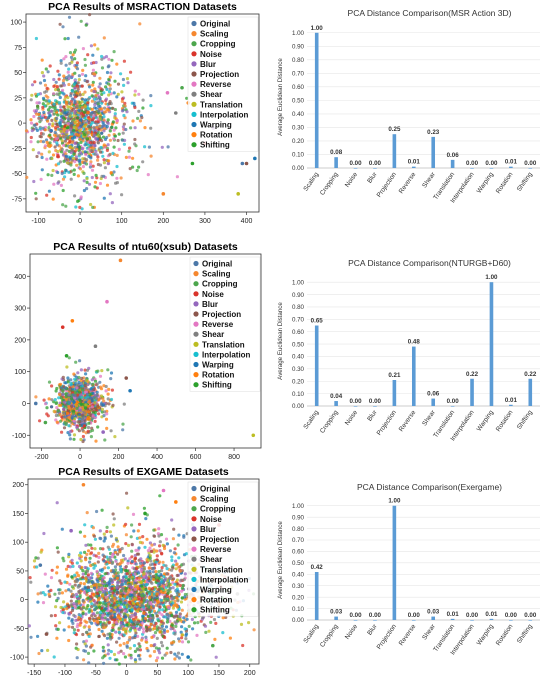 The image size is (550, 683). What do you see at coordinates (298, 87) in the screenshot?
I see `y-tick-label: 0.60` at bounding box center [298, 87].